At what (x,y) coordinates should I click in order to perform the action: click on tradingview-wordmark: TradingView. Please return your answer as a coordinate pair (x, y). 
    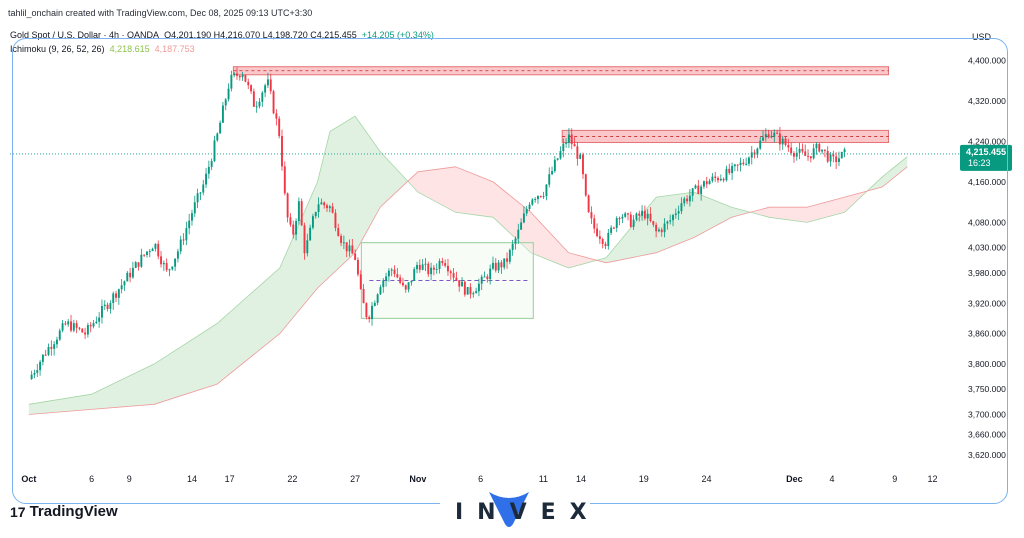
    Looking at the image, I should click on (73, 511).